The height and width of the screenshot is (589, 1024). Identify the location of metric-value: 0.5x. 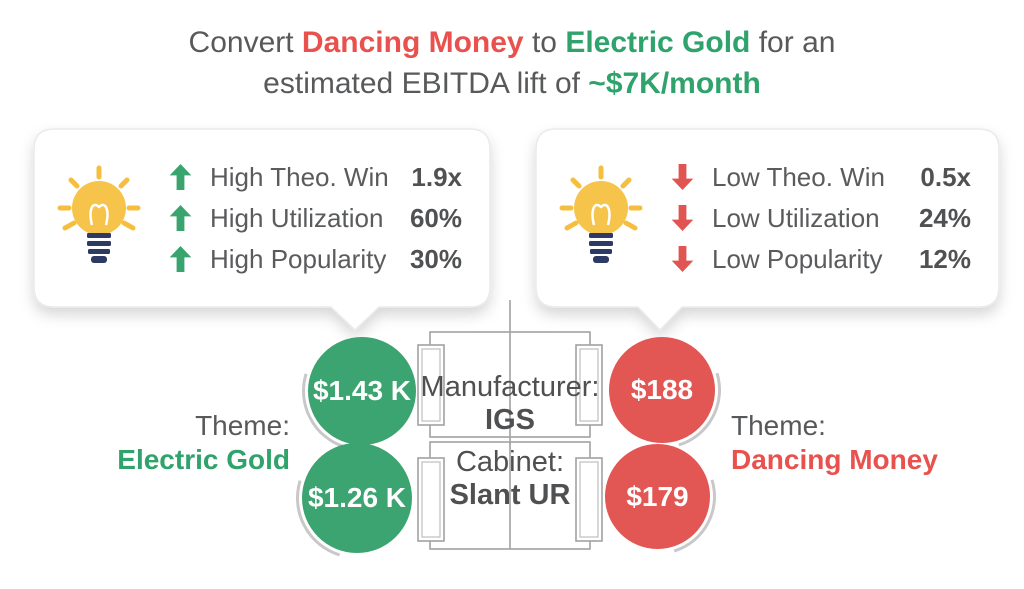
(945, 176).